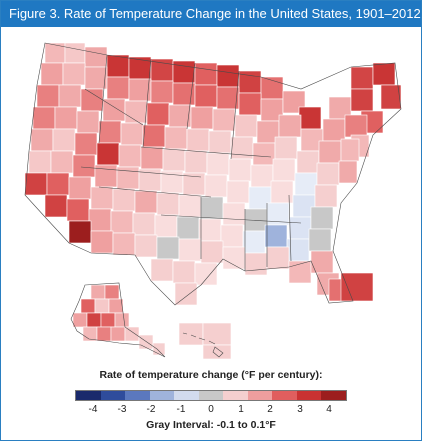 This screenshot has height=441, width=422. Describe the element at coordinates (93, 409) in the screenshot. I see `legend-tick: -4` at that location.